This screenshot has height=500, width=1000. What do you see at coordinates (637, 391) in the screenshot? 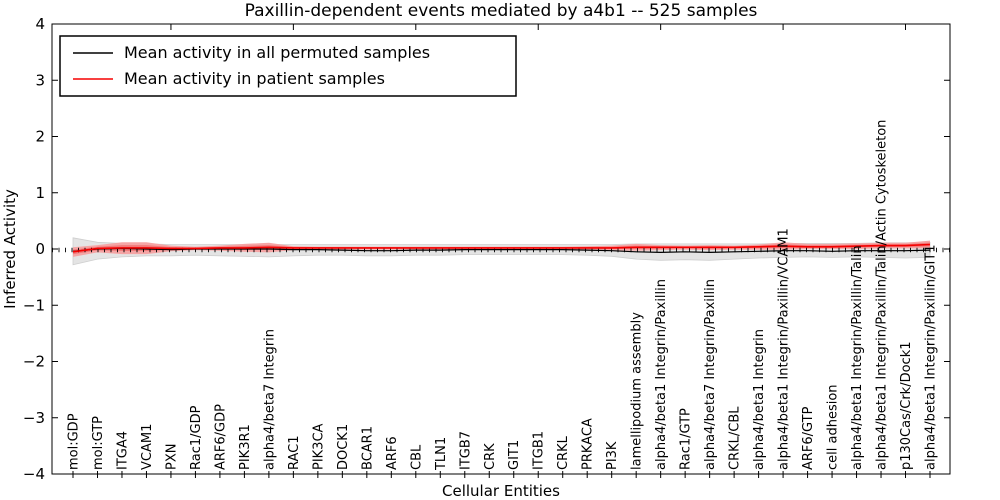
I see `x-tick-label: lamellipodium assembly` at bounding box center [637, 391].